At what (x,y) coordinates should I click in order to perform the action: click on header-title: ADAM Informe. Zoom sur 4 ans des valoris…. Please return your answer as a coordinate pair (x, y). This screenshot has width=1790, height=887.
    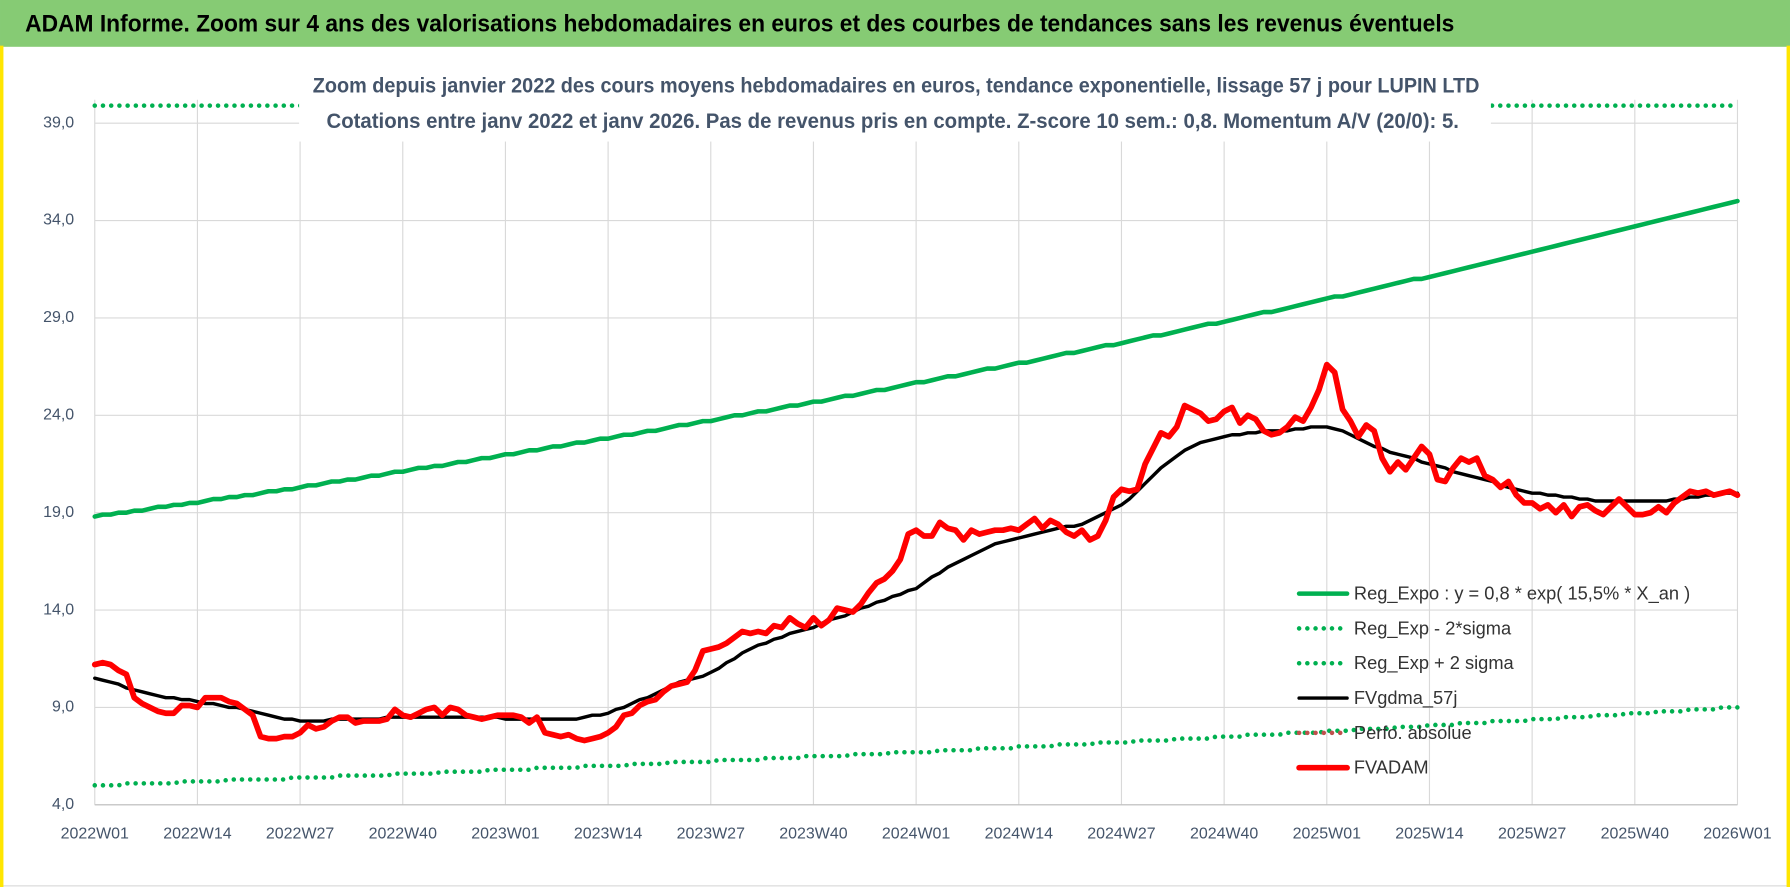
    Looking at the image, I should click on (739, 23).